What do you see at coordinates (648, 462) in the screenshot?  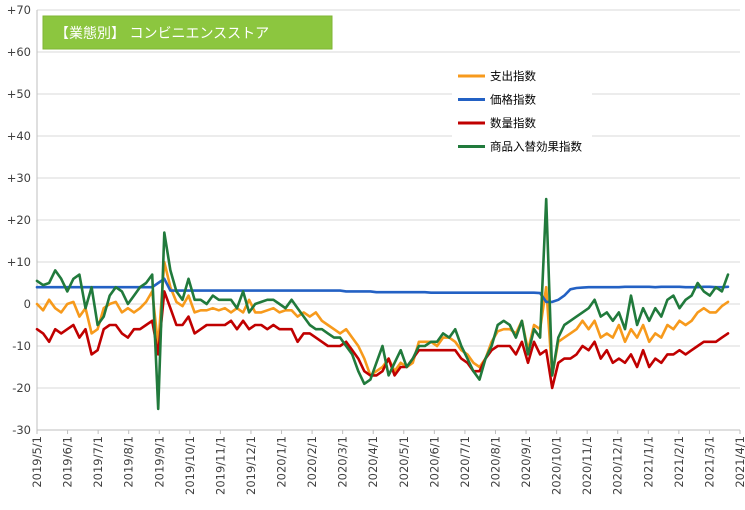 I see `x-tick-label: 2021/1/1` at bounding box center [648, 462].